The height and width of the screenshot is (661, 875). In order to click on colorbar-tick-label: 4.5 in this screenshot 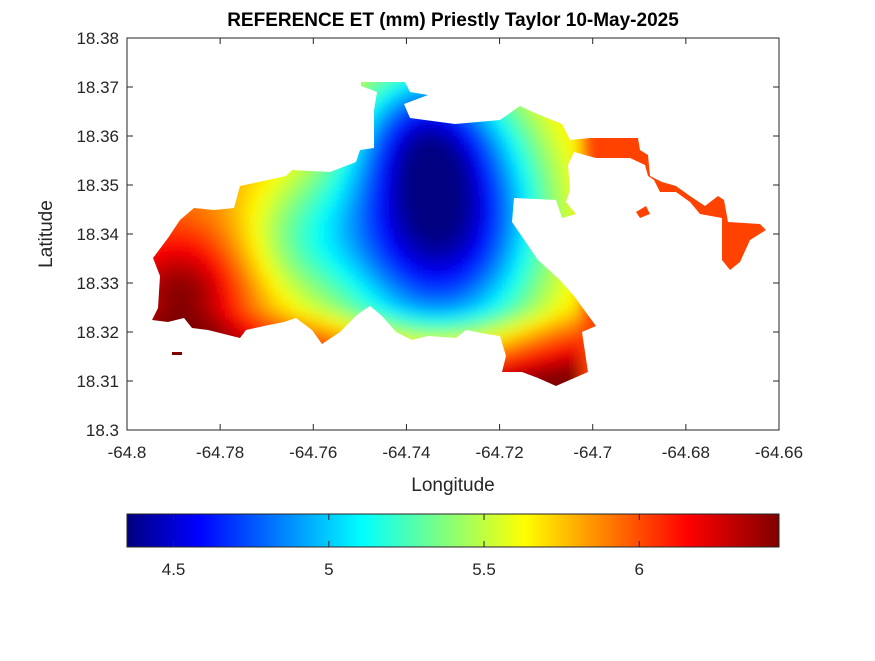, I will do `click(174, 569)`.